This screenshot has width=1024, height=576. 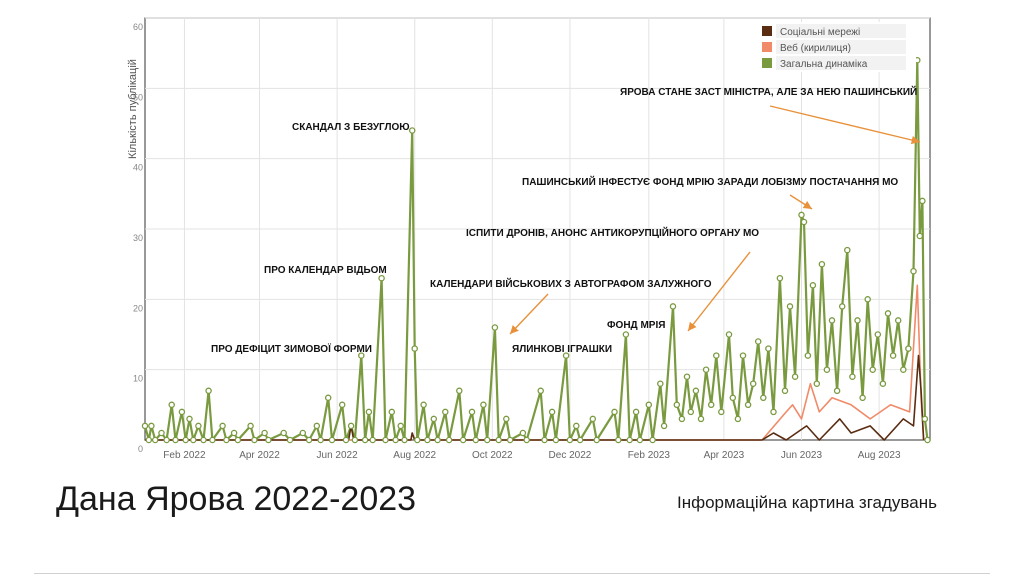 I want to click on x-tick-label: Feb 2023, so click(x=649, y=455).